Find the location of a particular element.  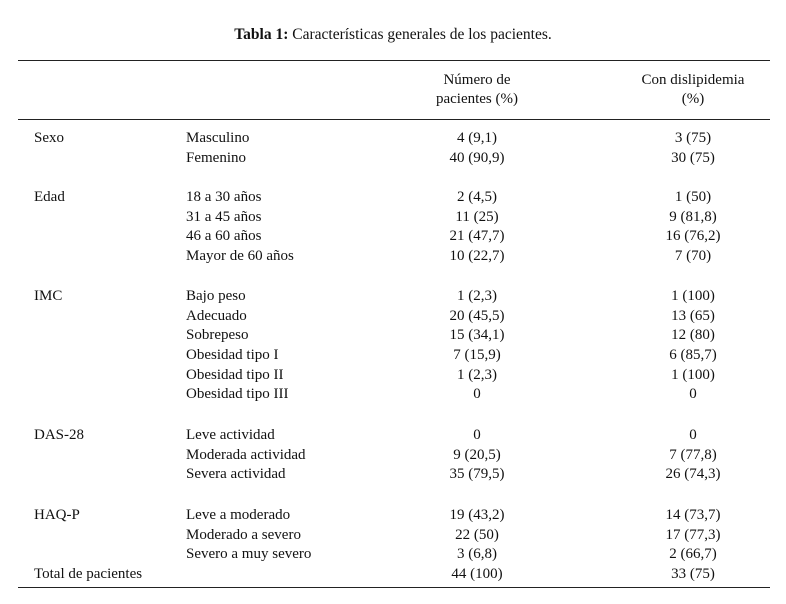

subcategory-label: 31 a 45 años is located at coordinates (224, 216).